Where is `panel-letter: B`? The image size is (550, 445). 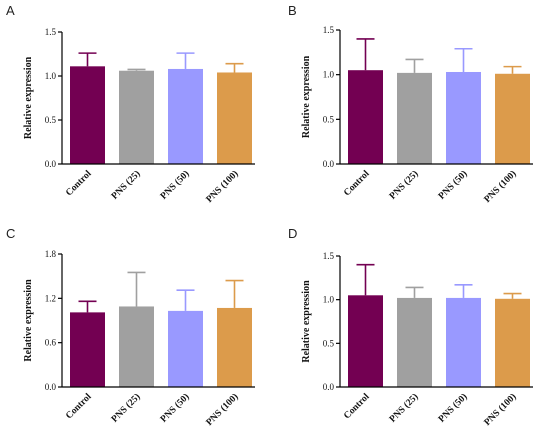 panel-letter: B is located at coordinates (292, 10).